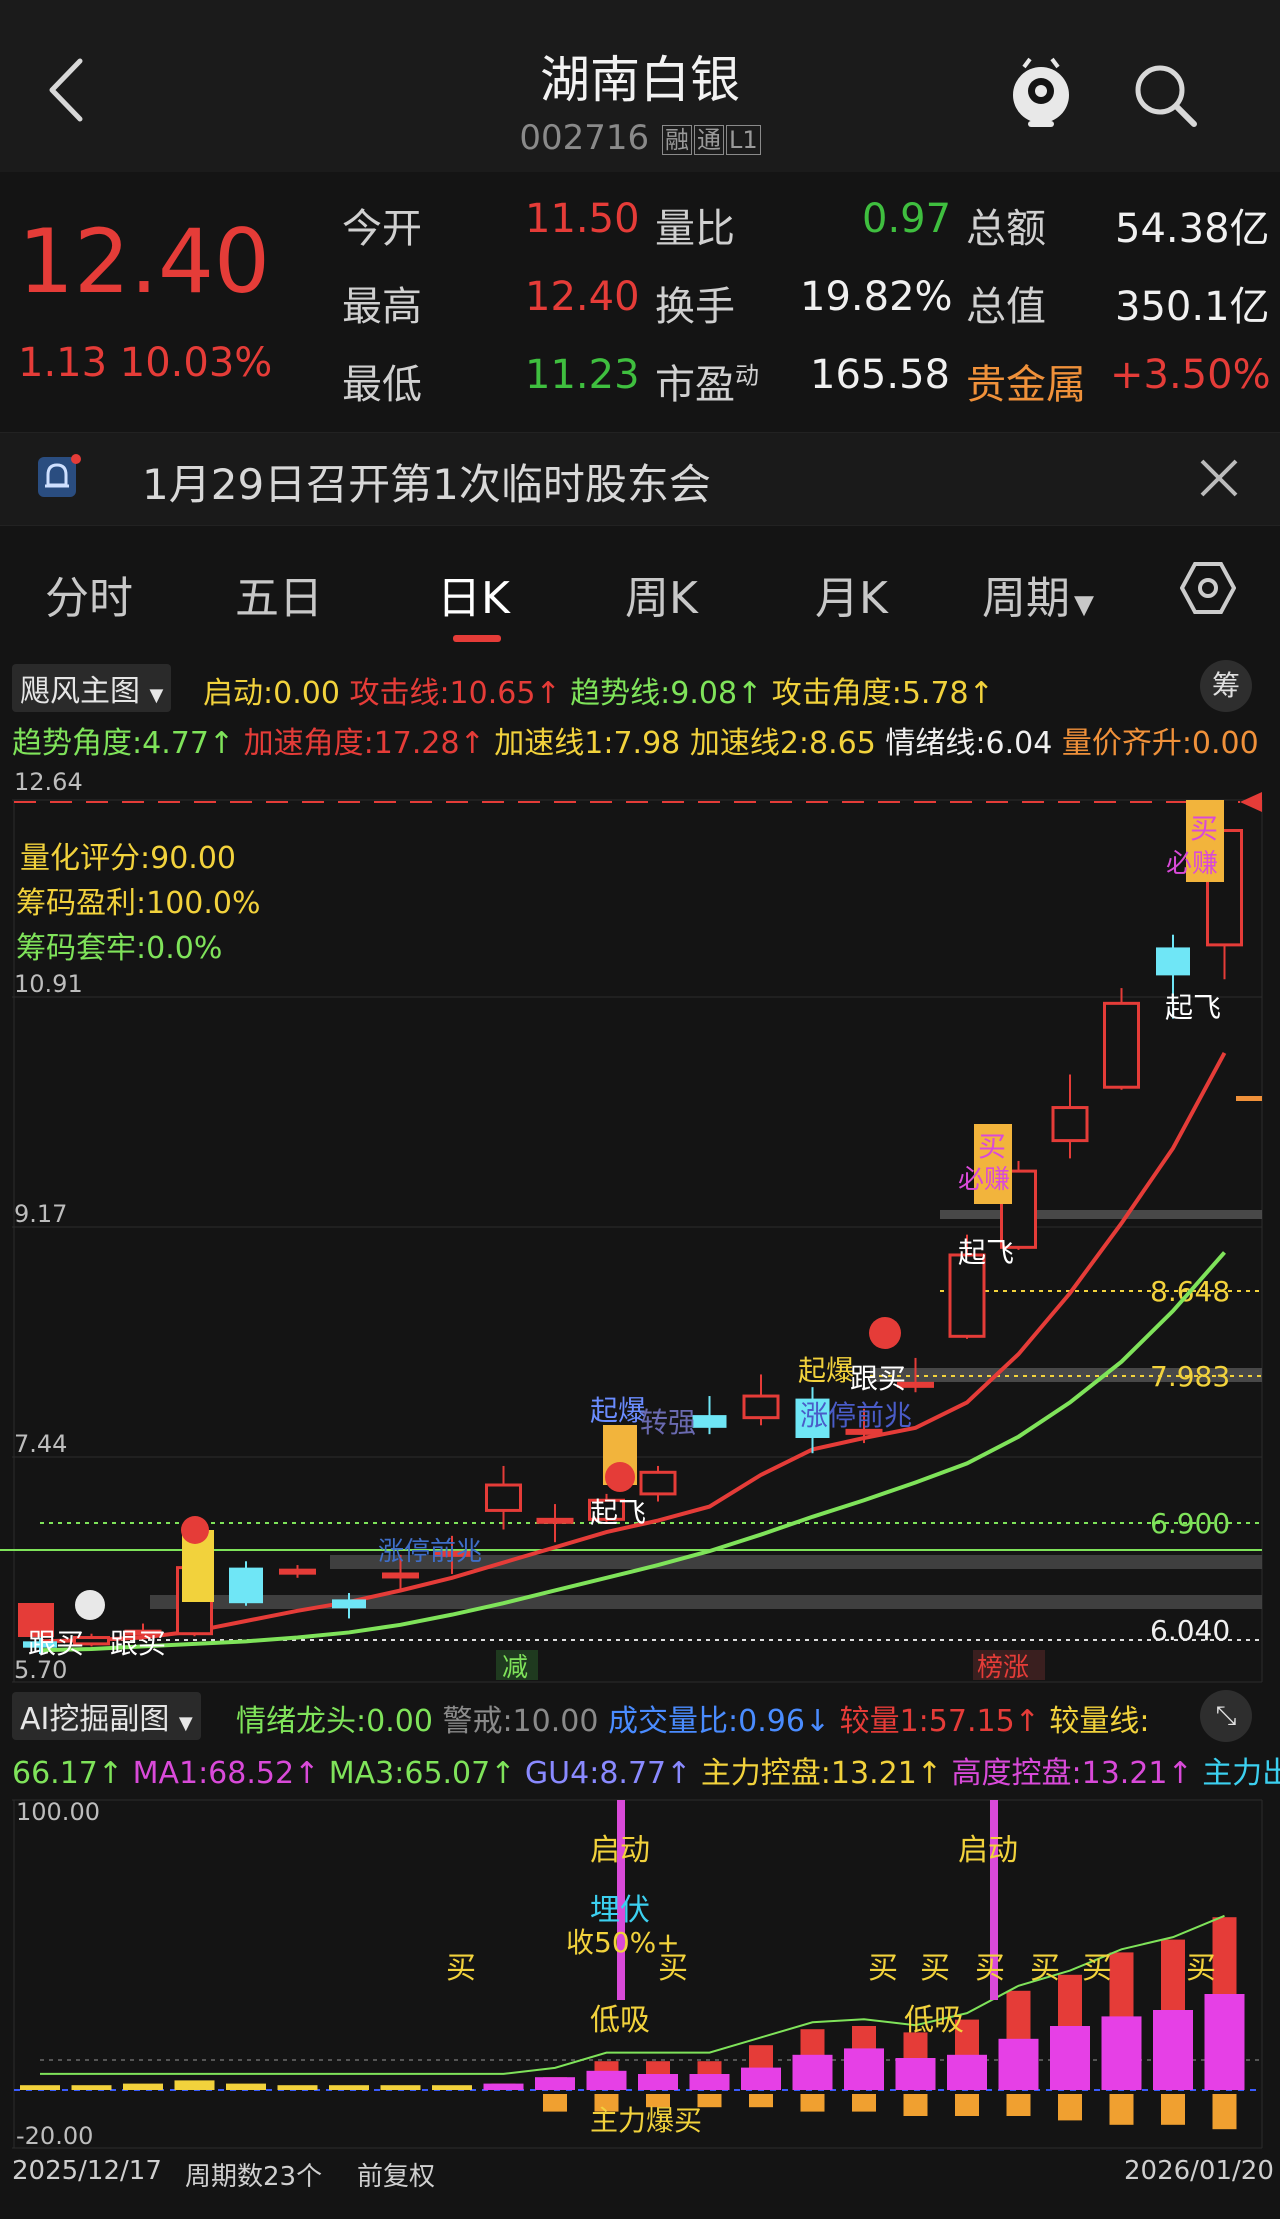  Describe the element at coordinates (1208, 590) in the screenshot. I see `settings-hexagon-icon` at that location.